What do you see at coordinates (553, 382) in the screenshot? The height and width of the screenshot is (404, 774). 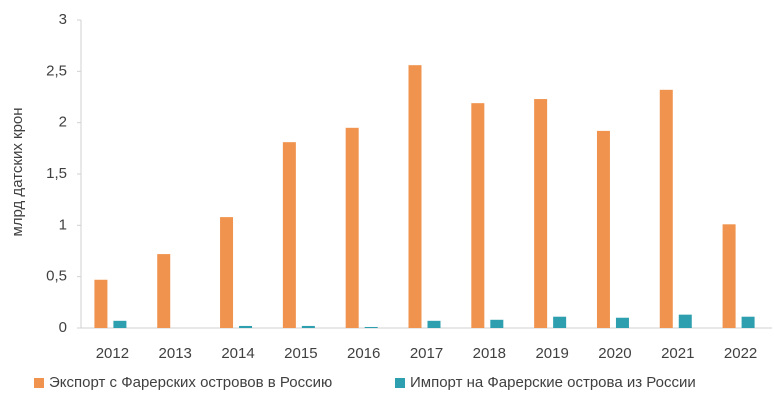 I see `legend-label: Импорт на Фарерские острова из России` at bounding box center [553, 382].